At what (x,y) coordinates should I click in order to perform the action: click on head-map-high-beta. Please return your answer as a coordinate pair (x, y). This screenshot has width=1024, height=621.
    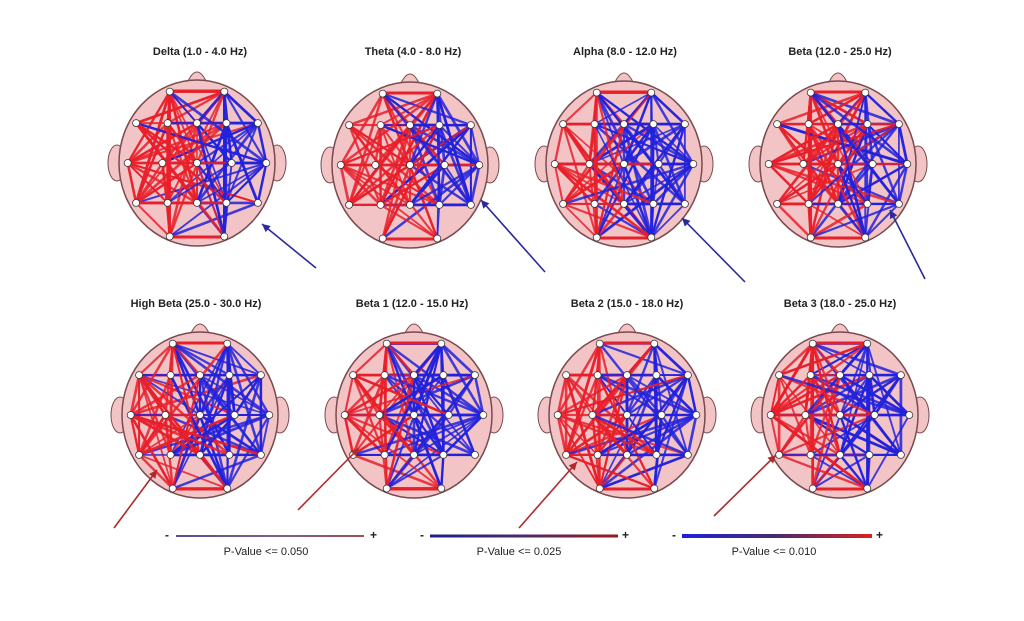
    Looking at the image, I should click on (200, 411).